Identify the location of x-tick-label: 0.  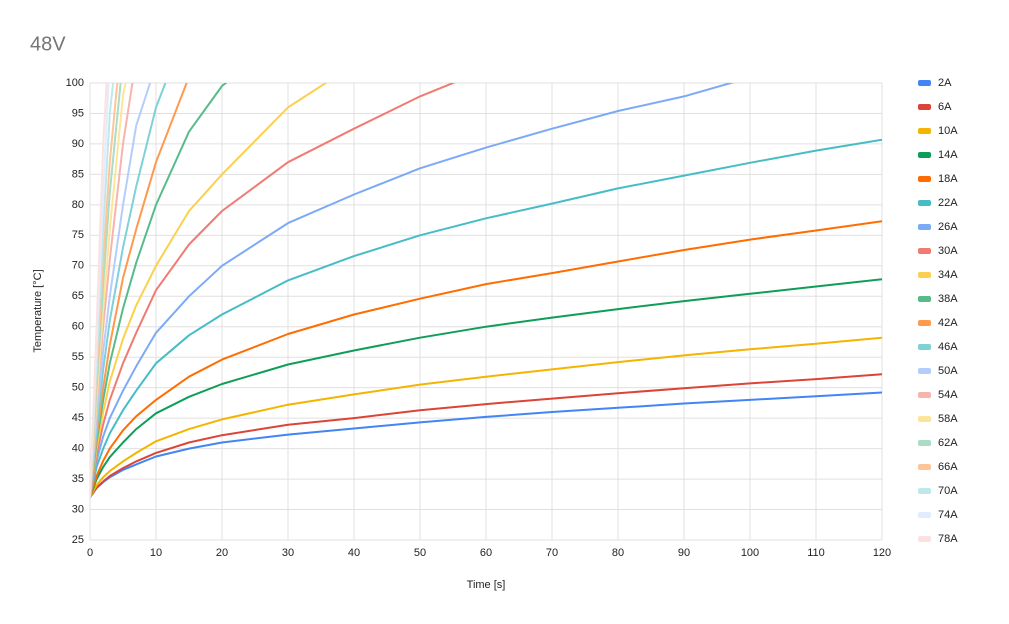
(90, 553).